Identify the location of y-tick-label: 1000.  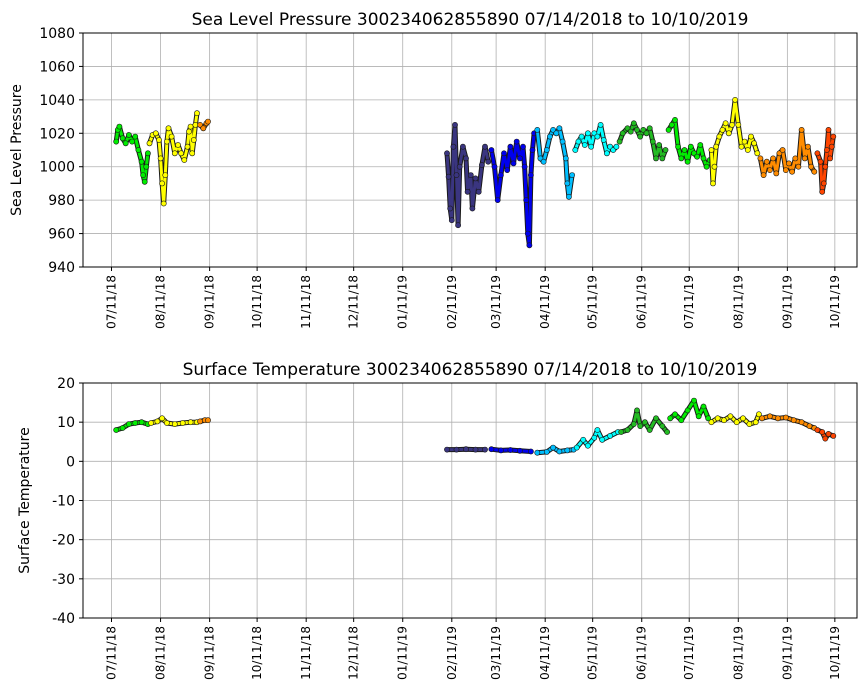
(57, 168).